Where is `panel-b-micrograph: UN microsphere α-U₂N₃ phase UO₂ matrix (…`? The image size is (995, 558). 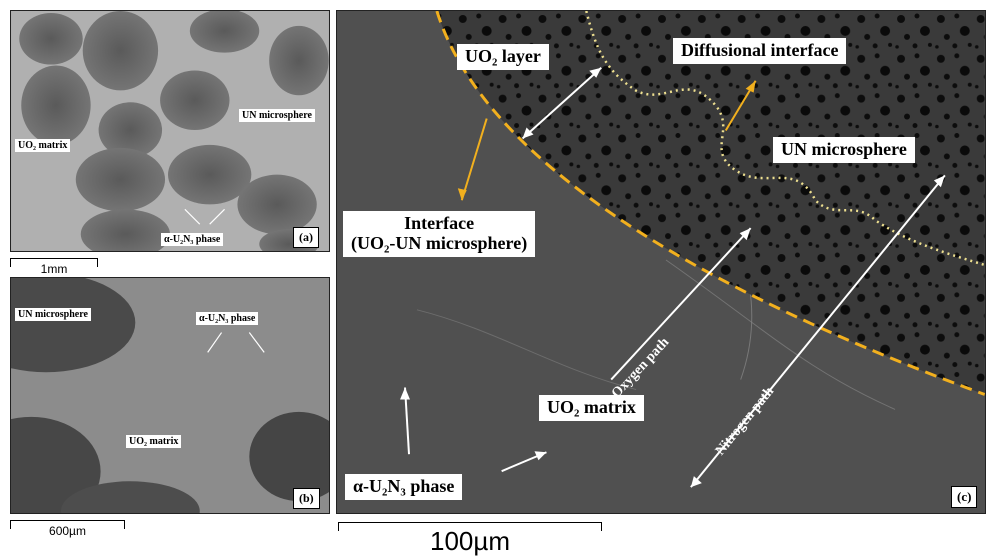
panel-b-micrograph: UN microsphere α-U₂N₃ phase UO₂ matrix (… is located at coordinates (170, 395).